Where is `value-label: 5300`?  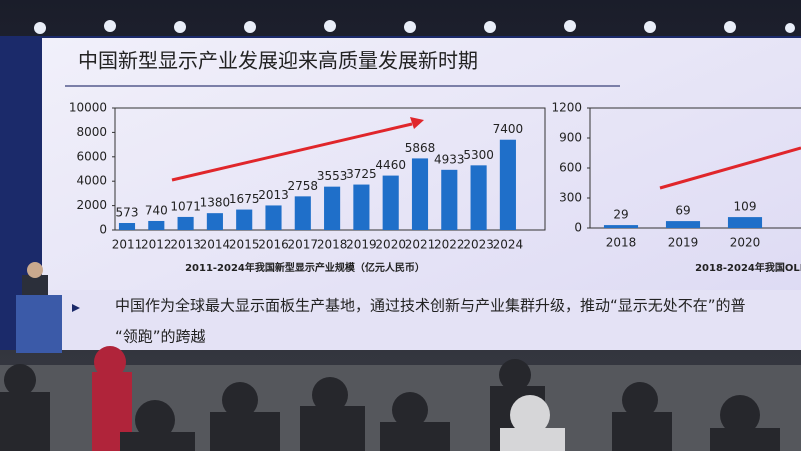
value-label: 5300 is located at coordinates (478, 155).